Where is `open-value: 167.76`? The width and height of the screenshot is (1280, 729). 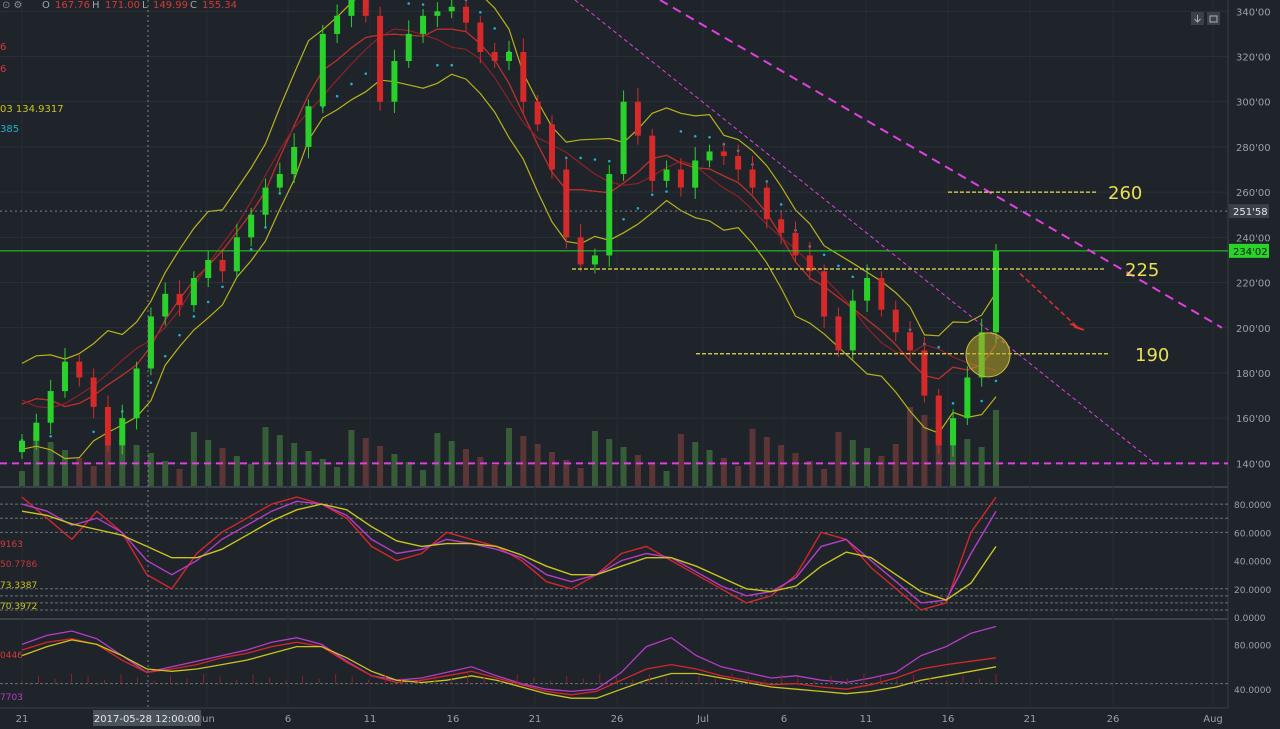 open-value: 167.76 is located at coordinates (72, 5).